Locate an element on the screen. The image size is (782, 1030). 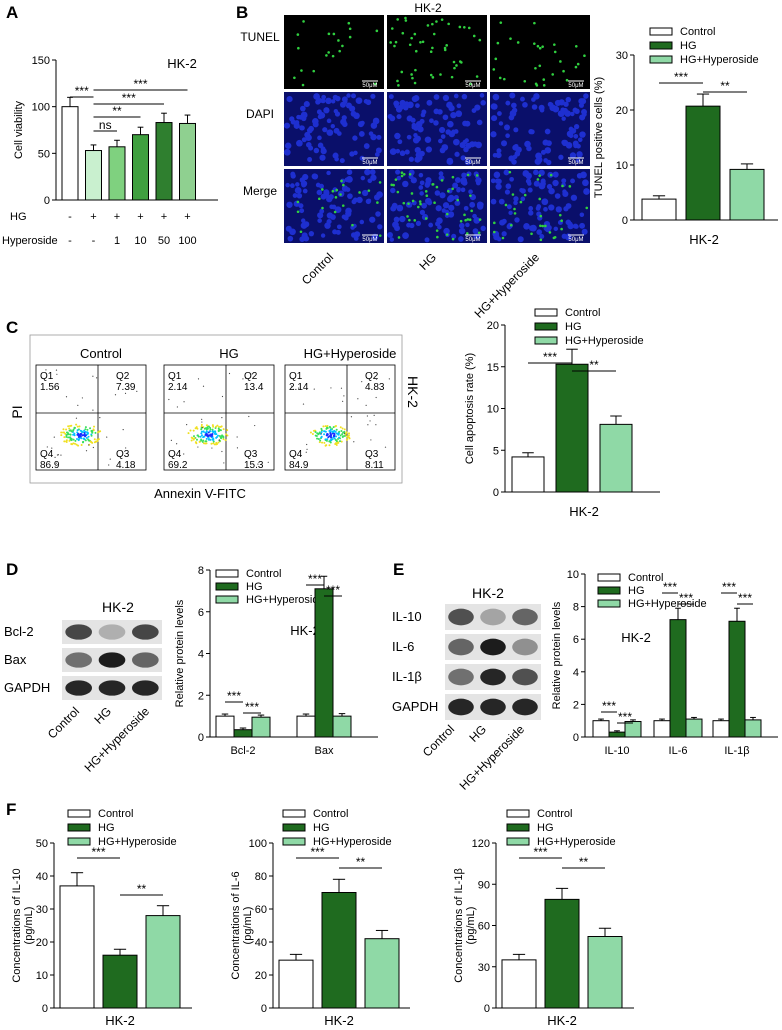
hg-cell: + is located at coordinates (117, 217).